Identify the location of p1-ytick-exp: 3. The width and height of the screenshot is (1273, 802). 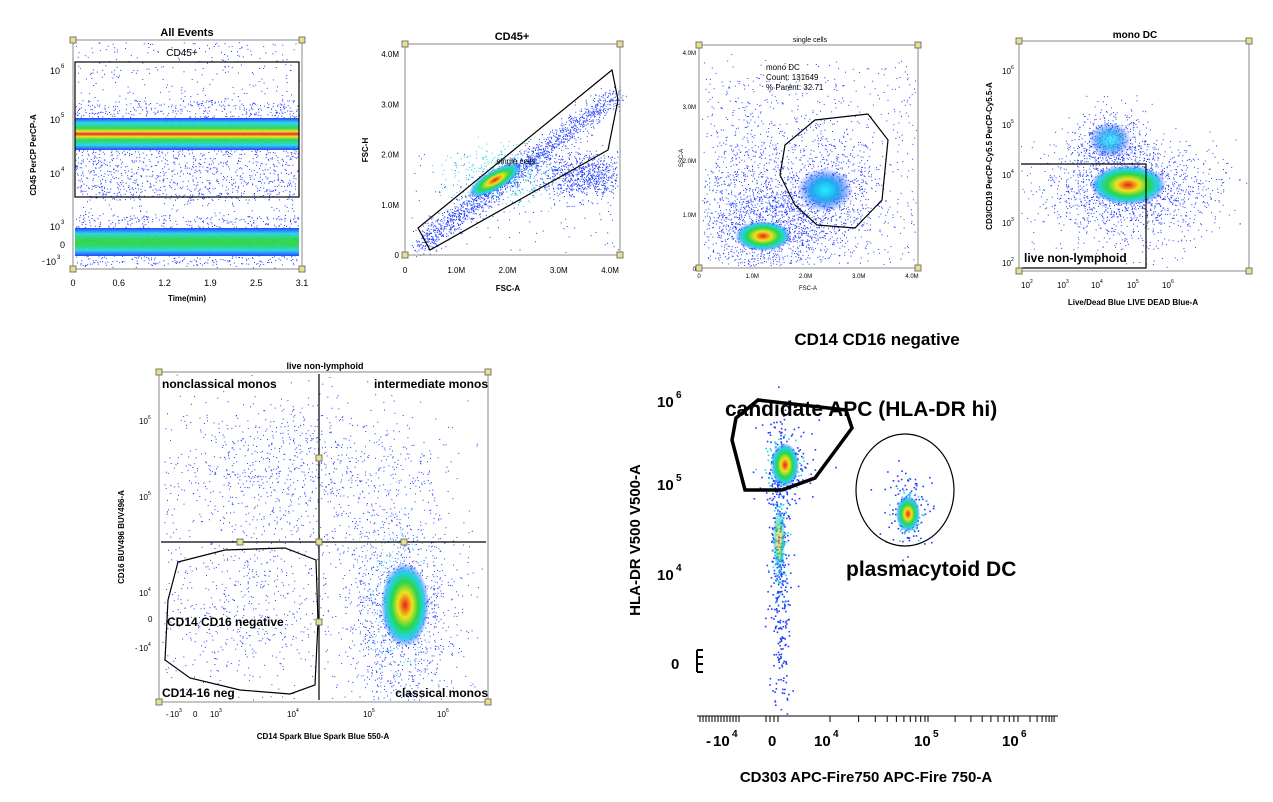
(59, 258).